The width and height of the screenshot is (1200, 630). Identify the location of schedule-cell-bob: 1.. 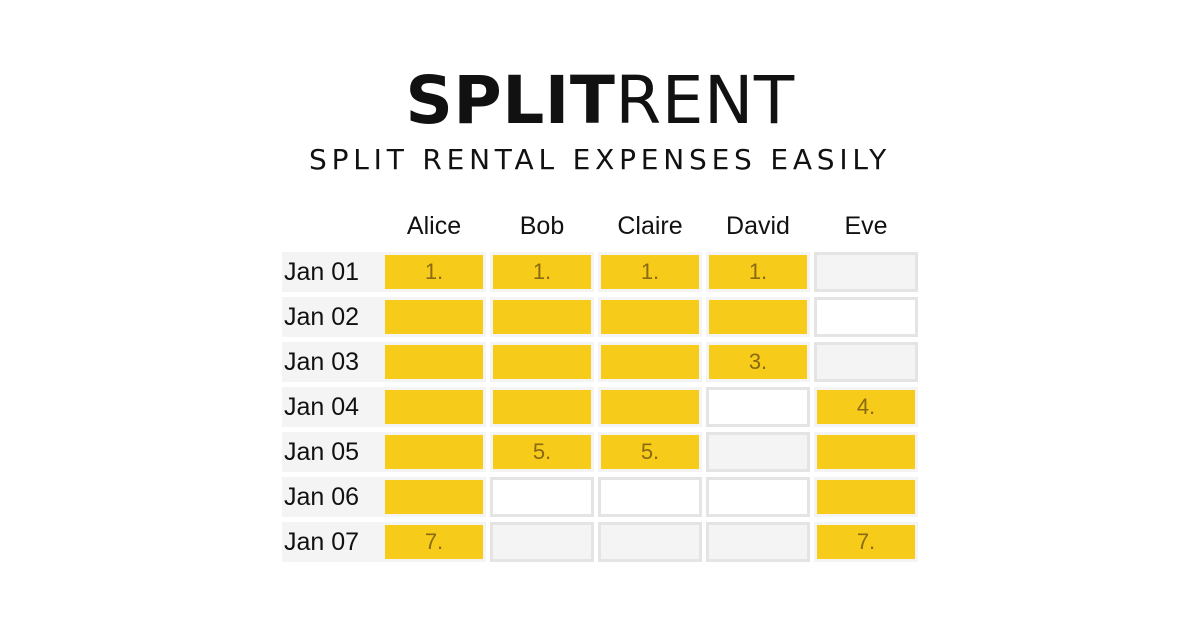
(542, 272).